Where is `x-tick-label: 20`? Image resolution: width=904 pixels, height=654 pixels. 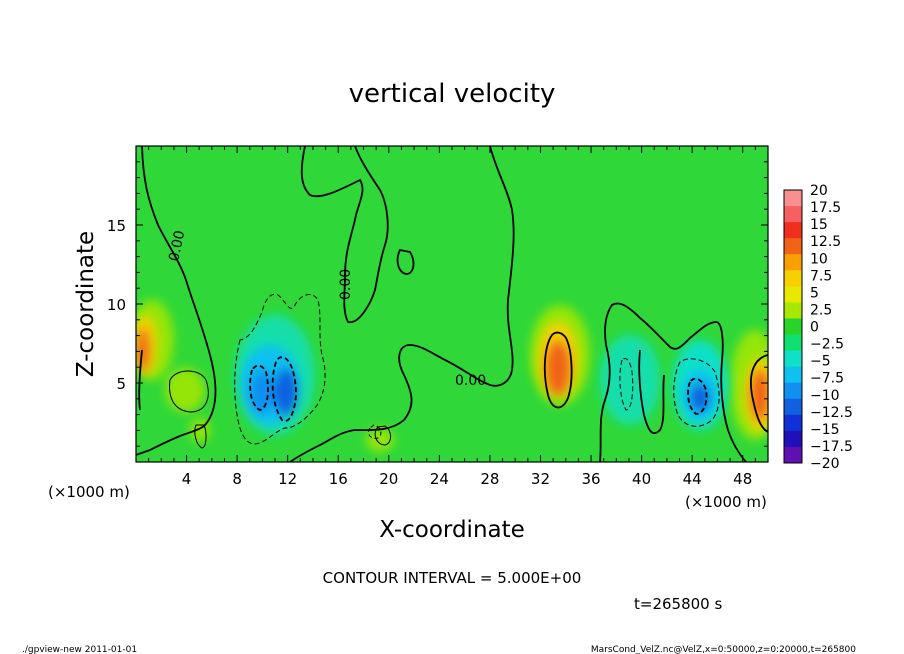 x-tick-label: 20 is located at coordinates (388, 479).